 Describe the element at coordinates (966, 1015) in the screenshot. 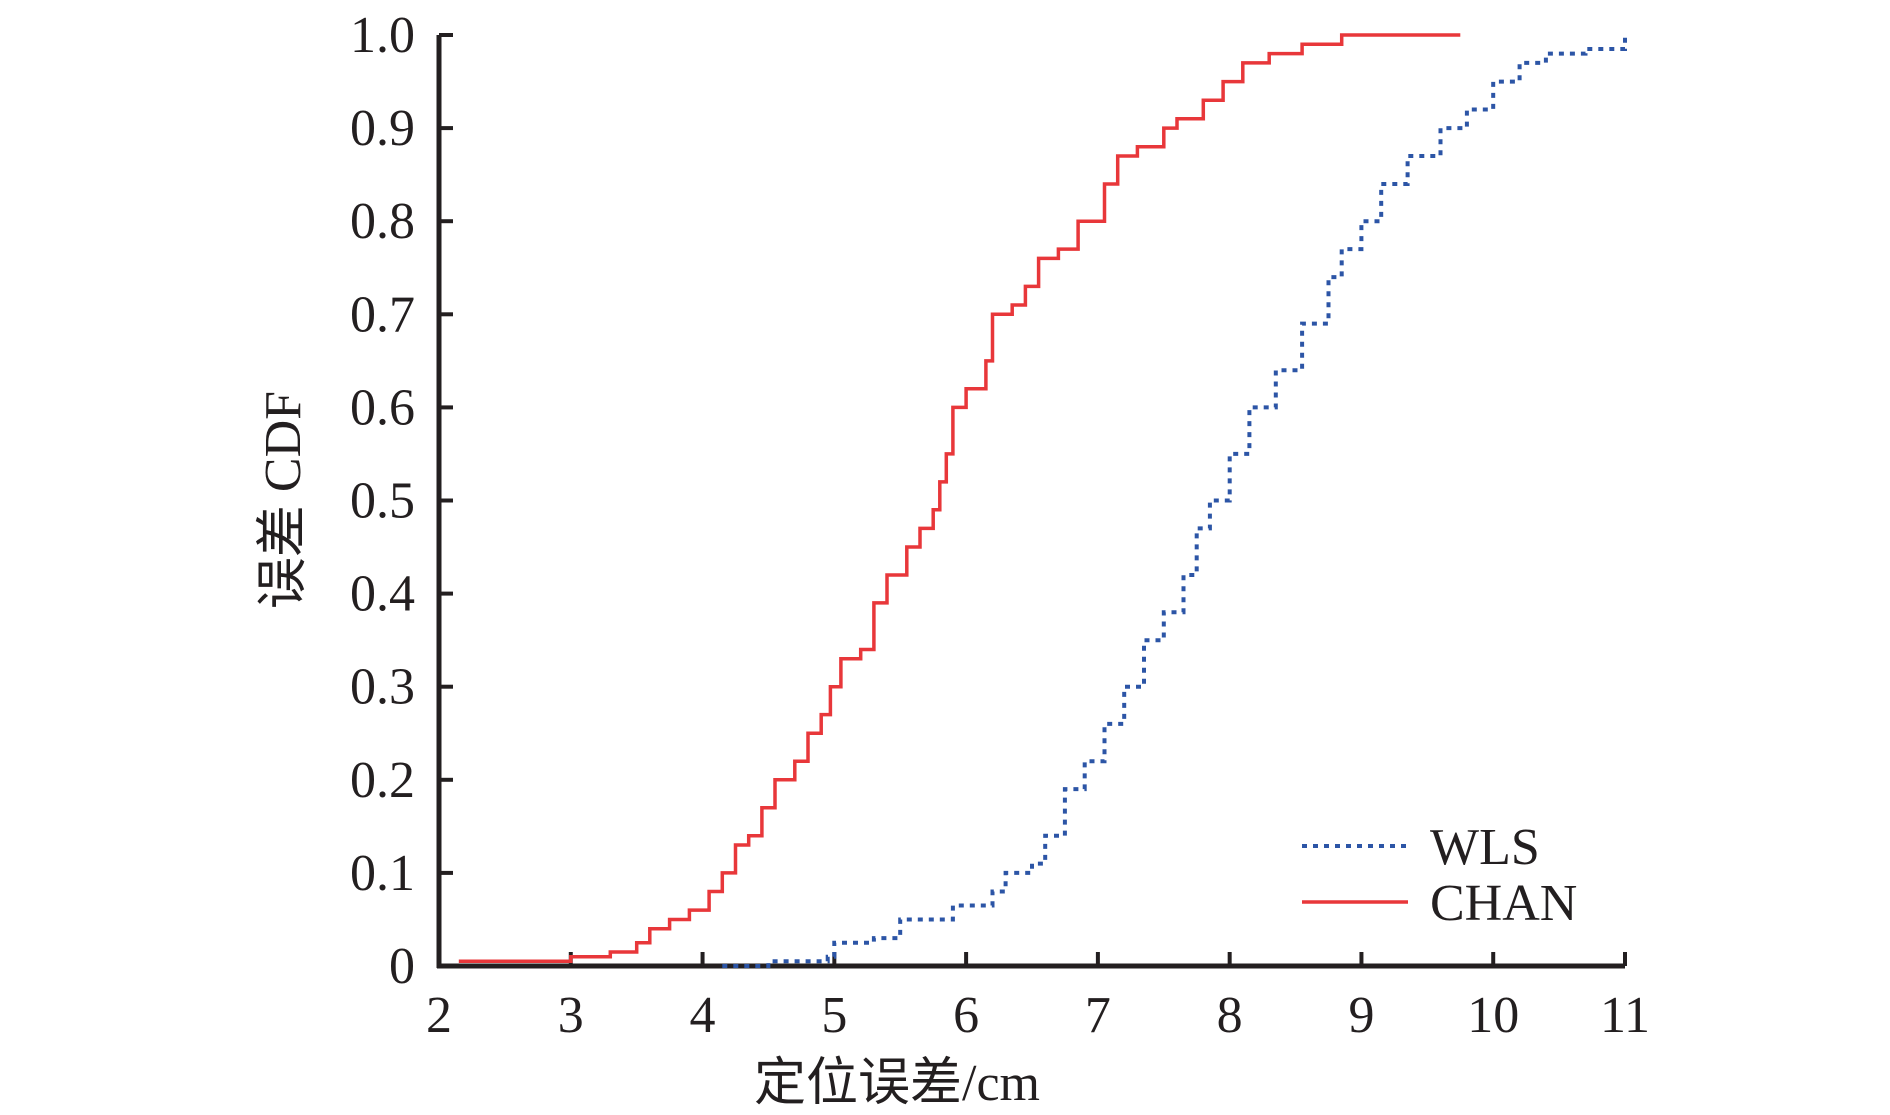

I see `x-tick-label: 6` at that location.